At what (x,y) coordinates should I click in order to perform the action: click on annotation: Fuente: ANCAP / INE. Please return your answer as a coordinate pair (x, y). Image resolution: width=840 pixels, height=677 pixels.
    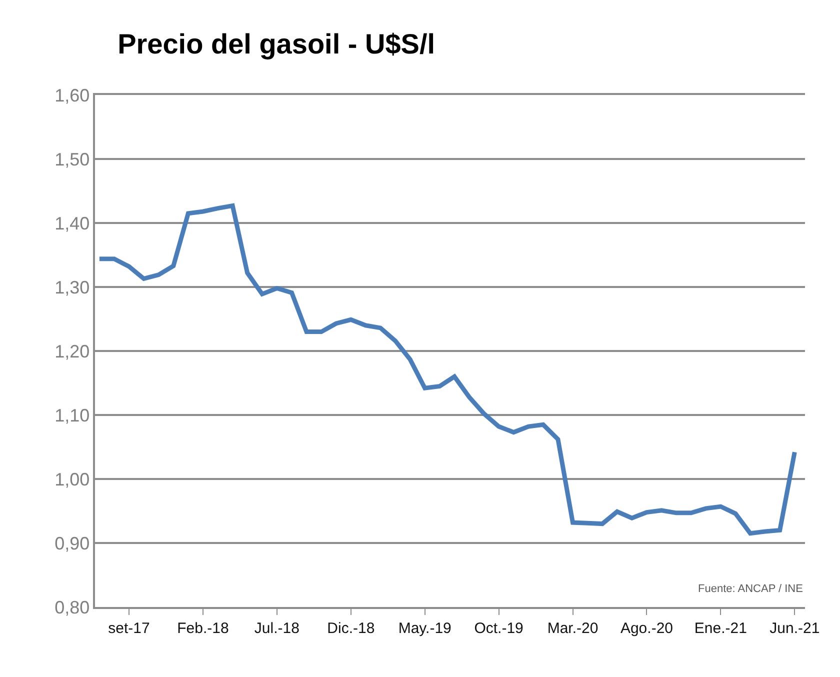
    Looking at the image, I should click on (750, 589).